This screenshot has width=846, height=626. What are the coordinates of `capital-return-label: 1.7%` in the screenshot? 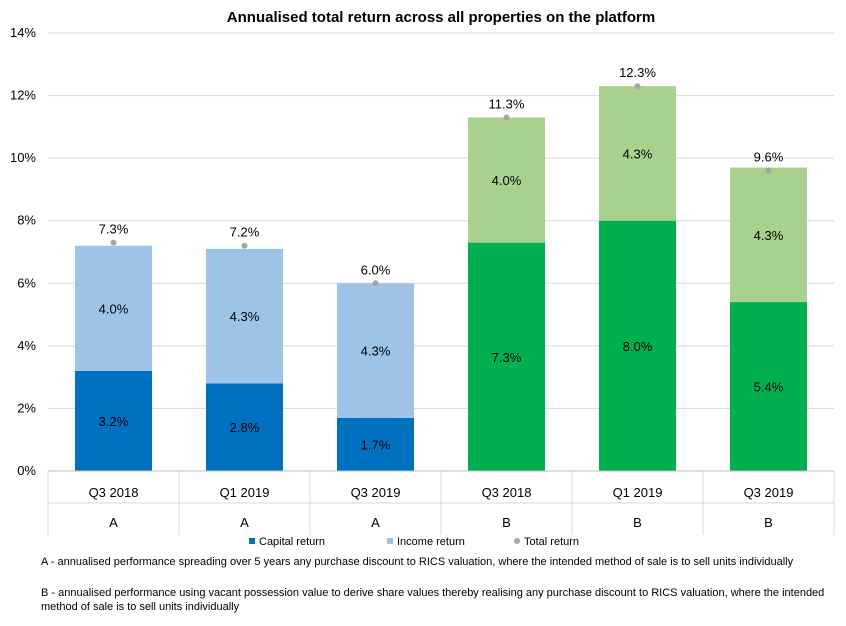 It's located at (376, 444).